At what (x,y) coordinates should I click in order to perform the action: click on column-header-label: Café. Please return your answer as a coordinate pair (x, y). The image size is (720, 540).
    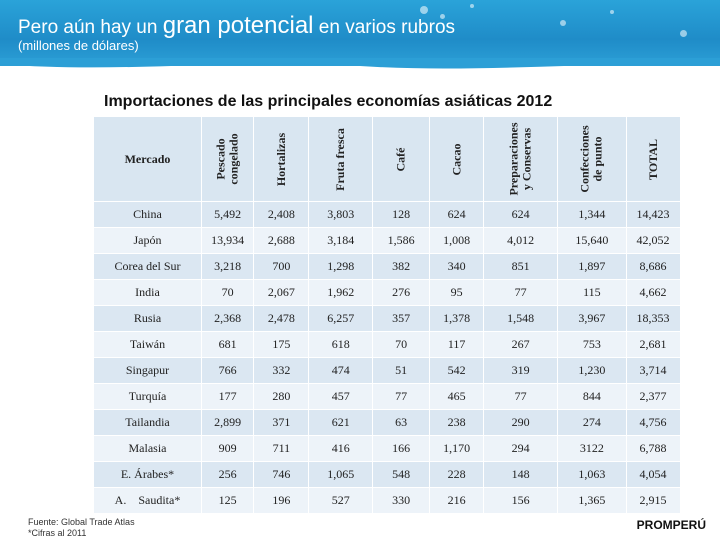
    Looking at the image, I should click on (400, 159).